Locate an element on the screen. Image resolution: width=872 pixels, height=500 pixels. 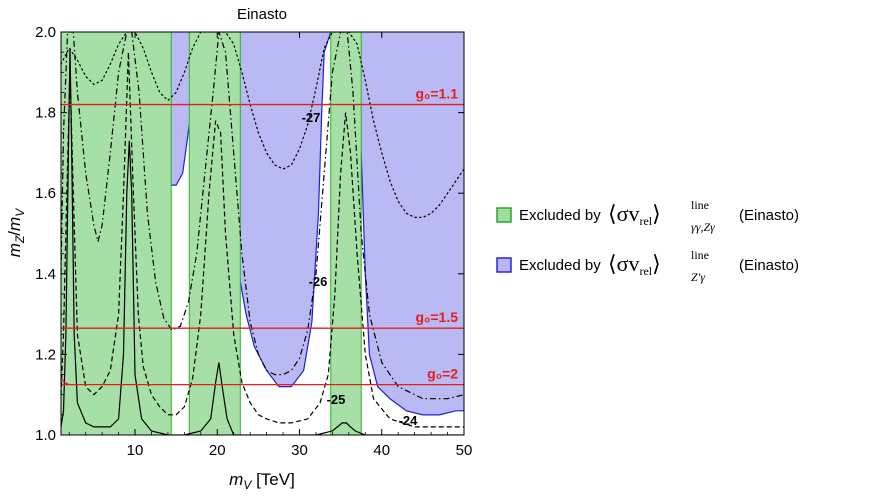
y-tick-label: 1.0 is located at coordinates (45, 435).